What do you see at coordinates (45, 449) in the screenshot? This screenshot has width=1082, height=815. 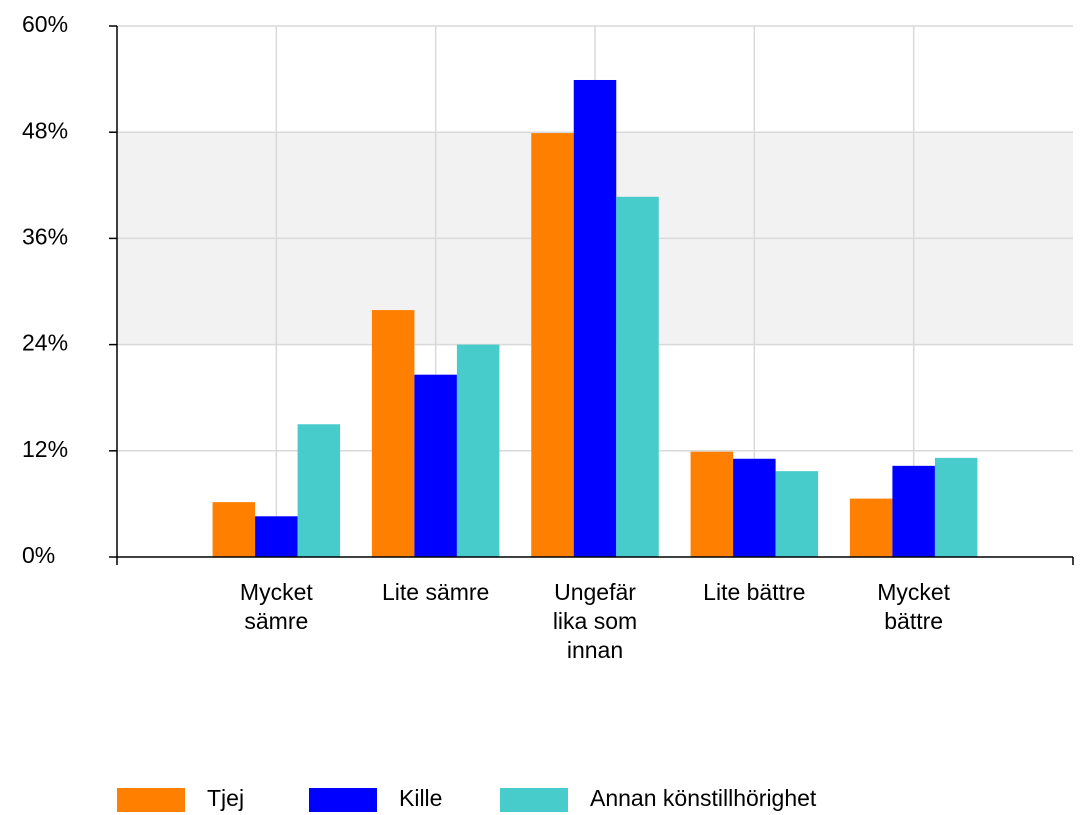 I see `y-tick-label: 12%` at bounding box center [45, 449].